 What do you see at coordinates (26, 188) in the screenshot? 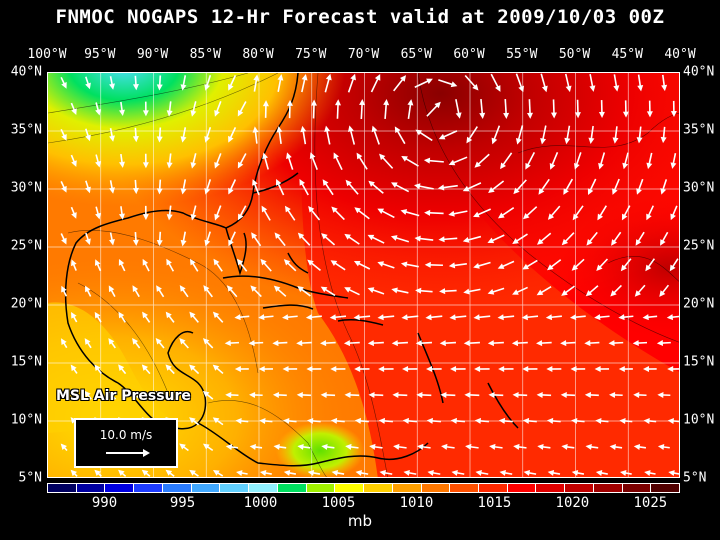
I see `latitude-label: 30°N` at bounding box center [26, 188].